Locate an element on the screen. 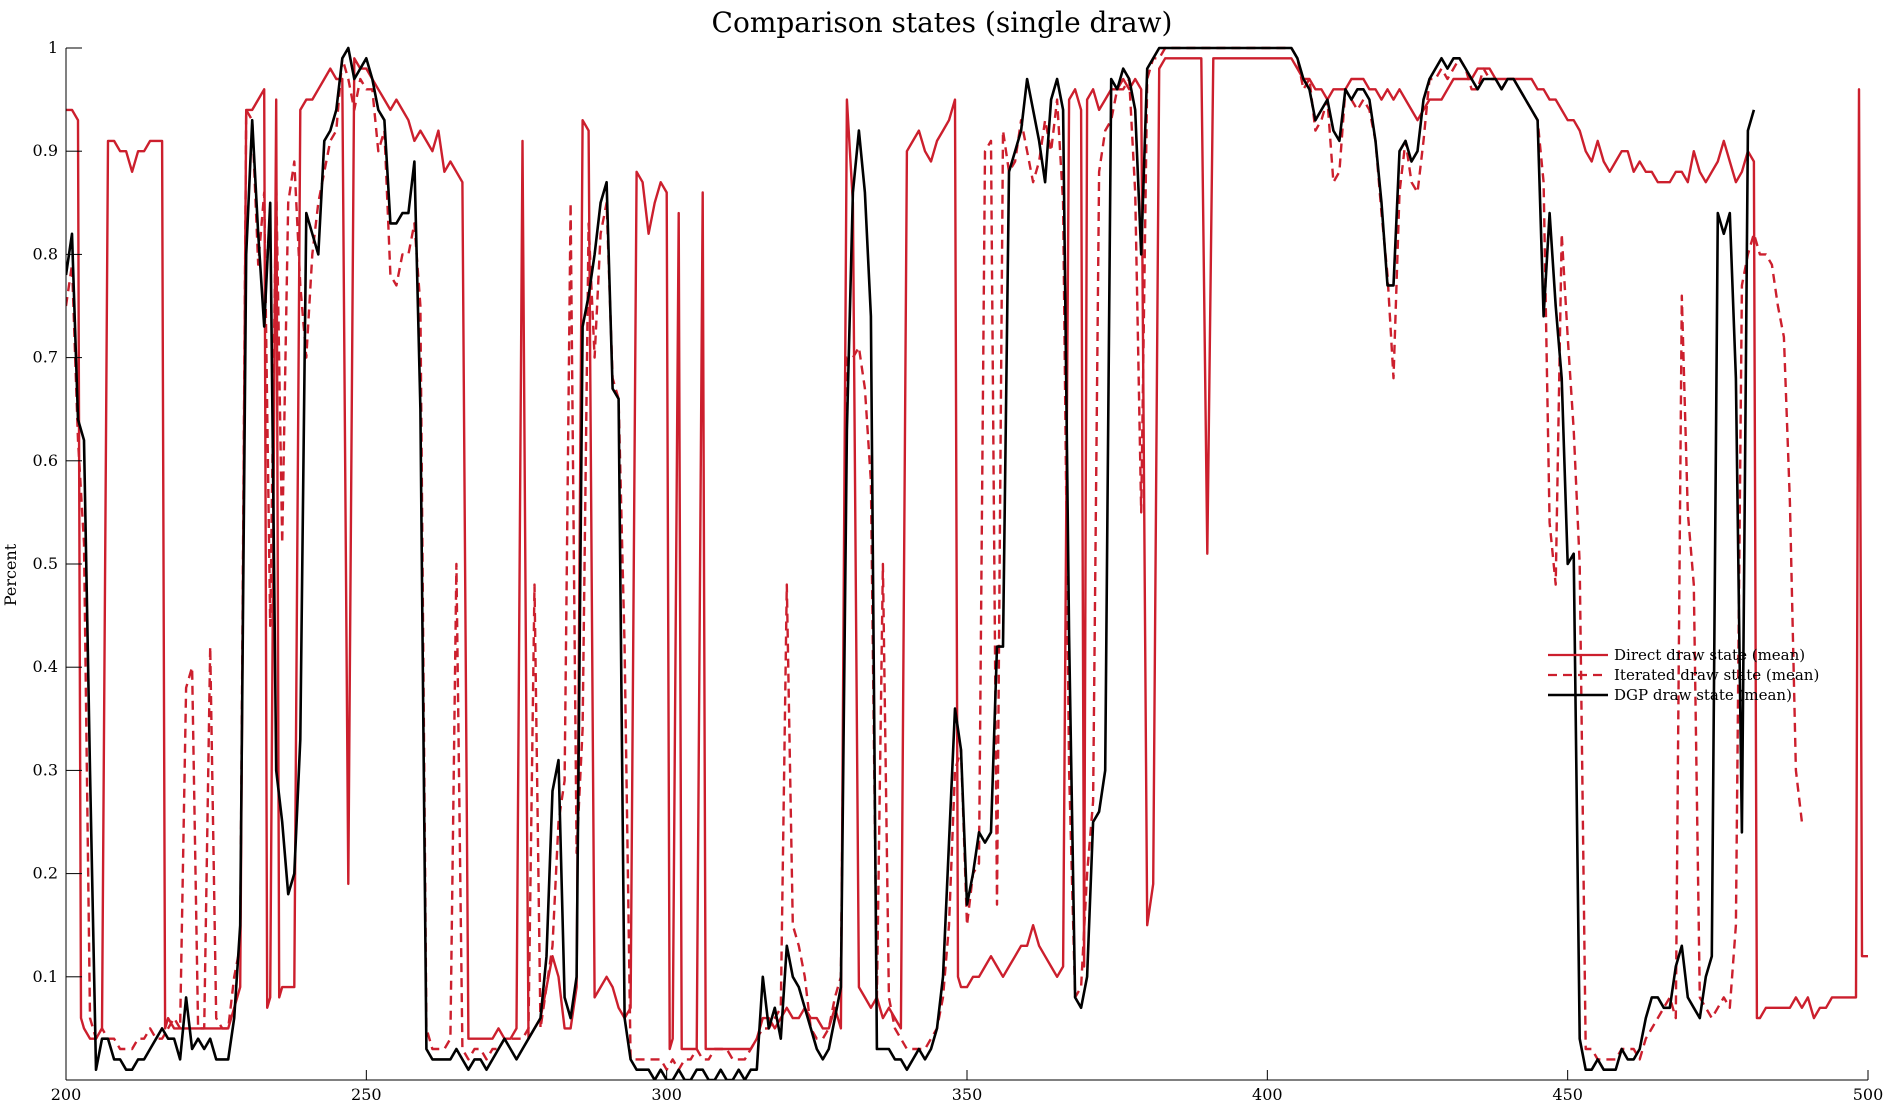 The width and height of the screenshot is (1884, 1113). y-tick-label: 0.4 is located at coordinates (45, 666).